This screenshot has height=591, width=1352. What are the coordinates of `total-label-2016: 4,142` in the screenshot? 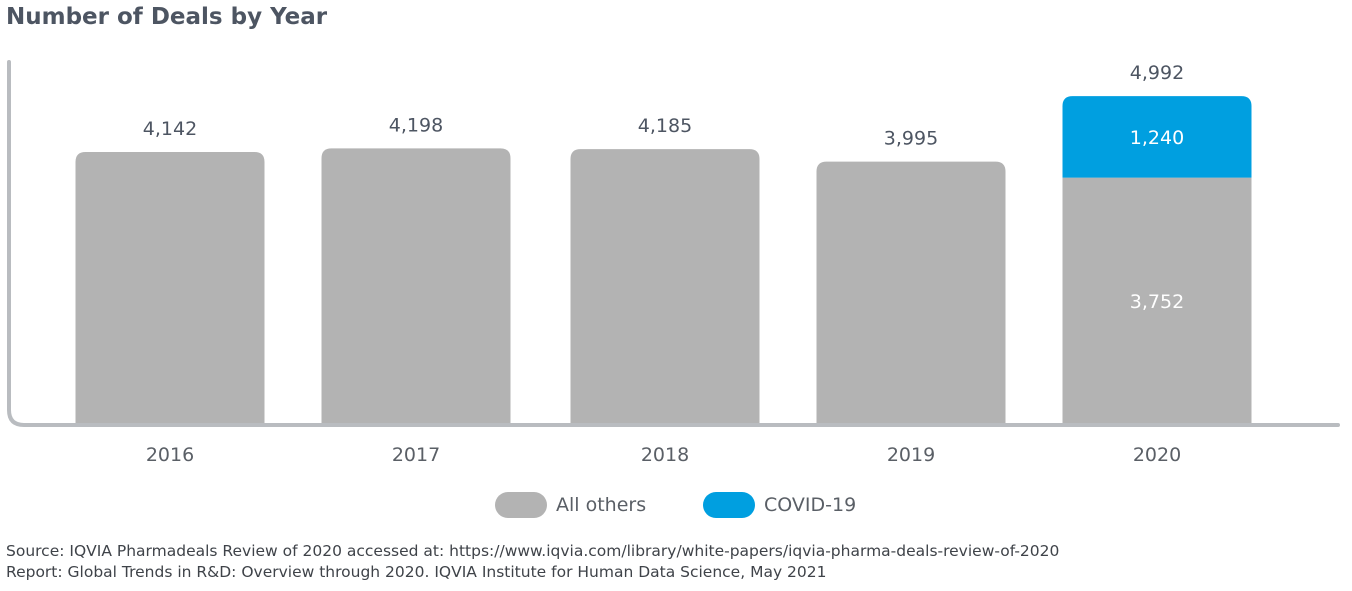 It's located at (170, 129).